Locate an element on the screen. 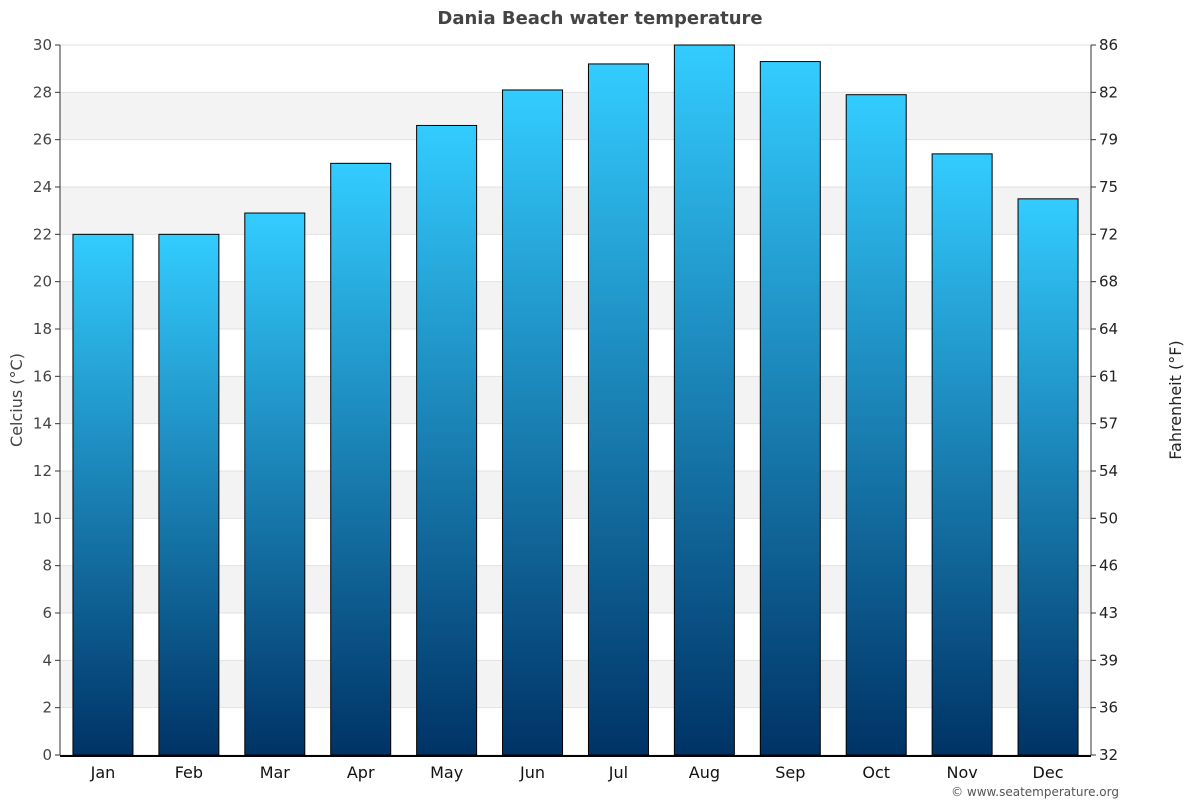 Image resolution: width=1200 pixels, height=800 pixels. y-tick-label: 20 is located at coordinates (42, 282).